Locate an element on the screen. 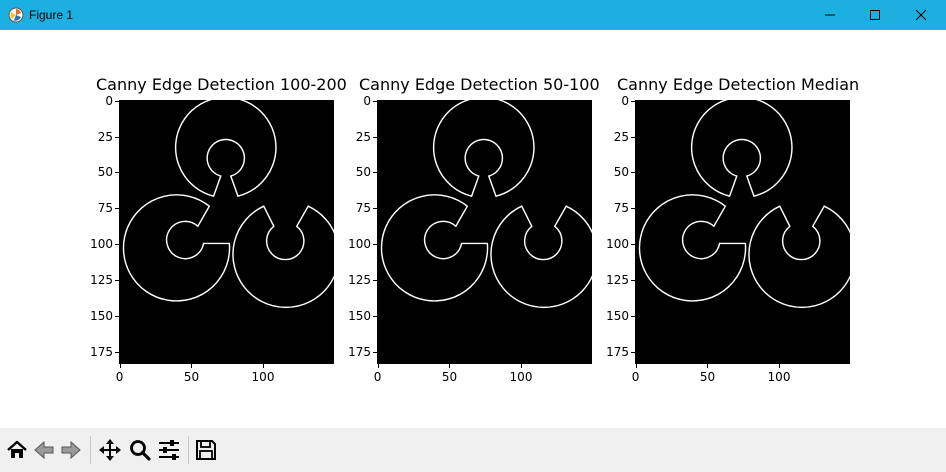 The image size is (946, 472). save-button is located at coordinates (206, 450).